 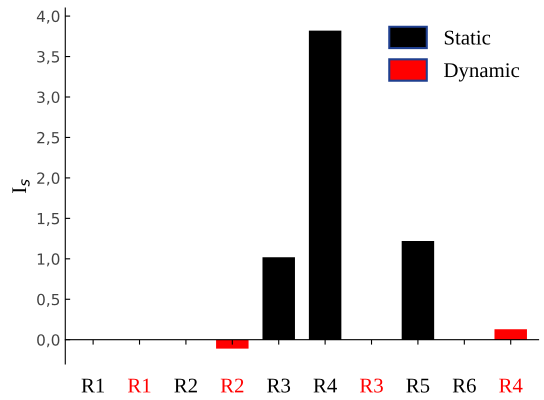 I want to click on y-tick-label: 0,5, so click(x=48, y=300).